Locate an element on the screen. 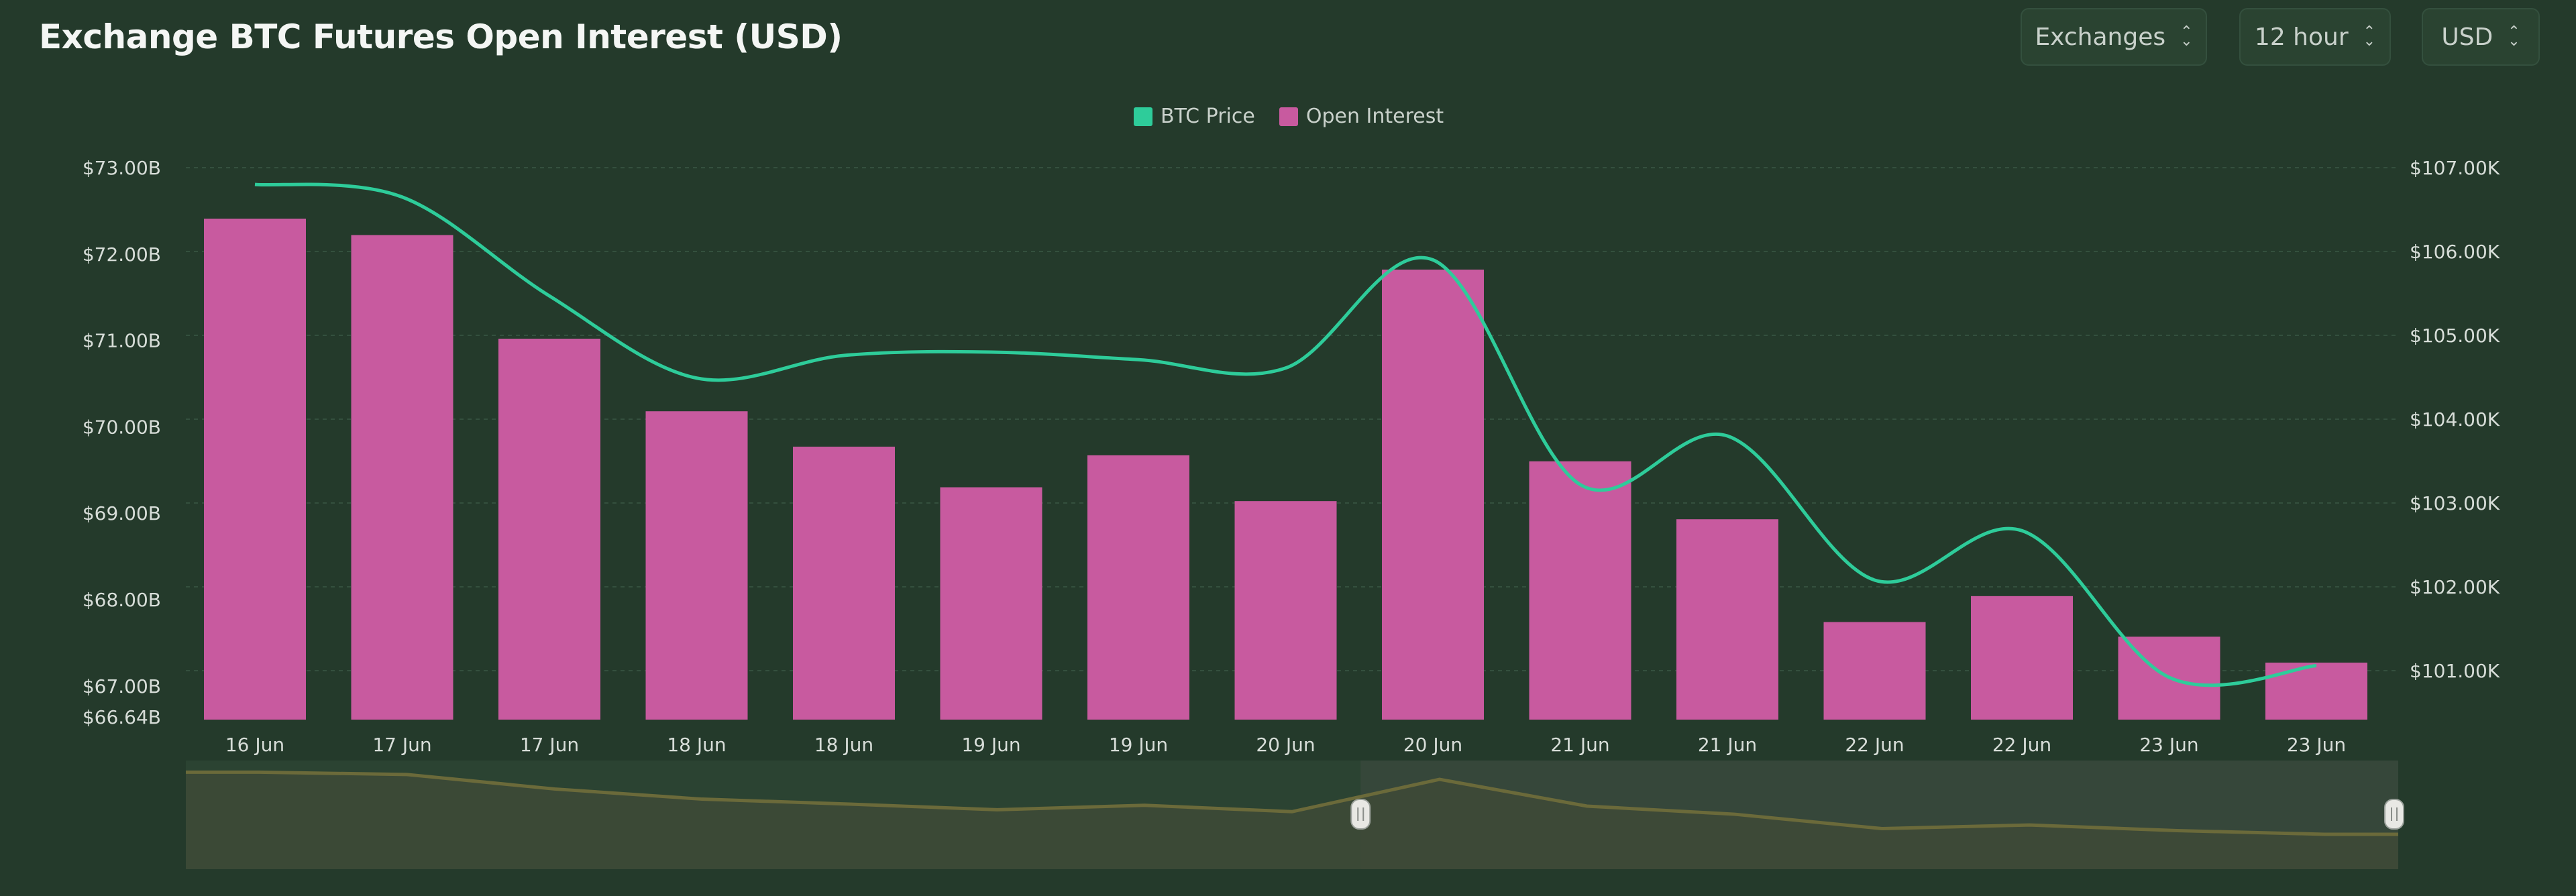 This screenshot has width=2576, height=896. right-axis-tick: $101.00K is located at coordinates (2455, 671).